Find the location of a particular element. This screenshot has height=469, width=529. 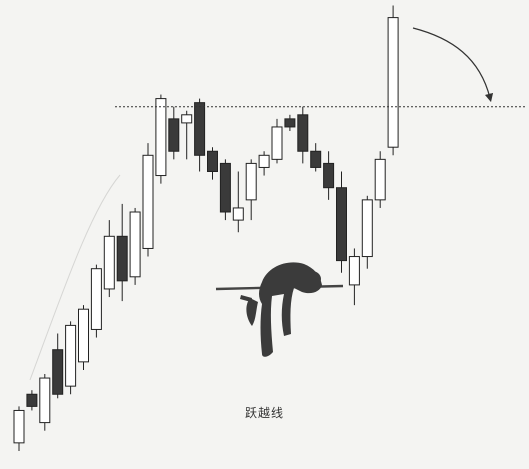

chart-caption: 跃越线 is located at coordinates (264, 413).